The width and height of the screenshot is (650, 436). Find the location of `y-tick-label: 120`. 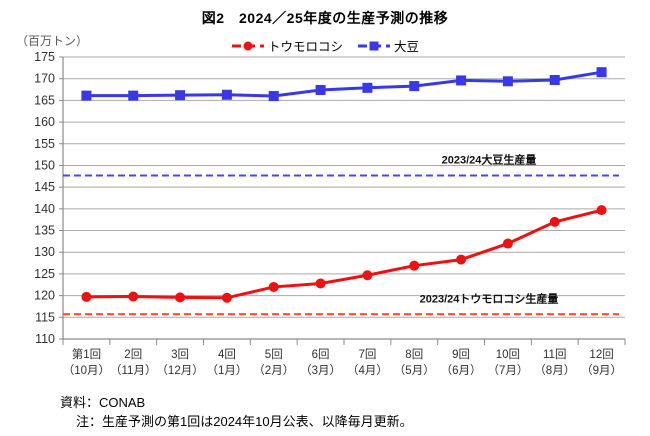

y-tick-label: 120 is located at coordinates (44, 296).